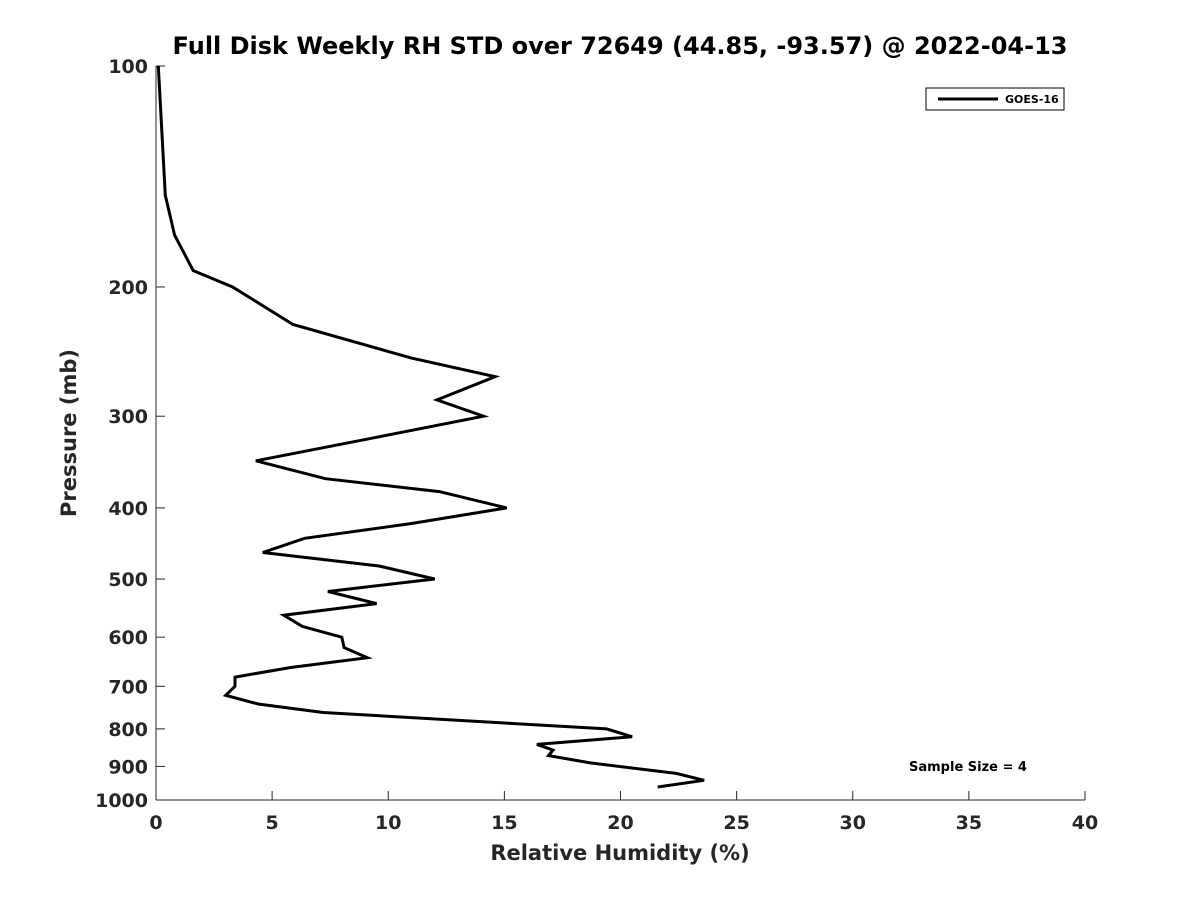 This screenshot has height=900, width=1200. What do you see at coordinates (968, 767) in the screenshot?
I see `sample-size-note: Sample Size = 4` at bounding box center [968, 767].